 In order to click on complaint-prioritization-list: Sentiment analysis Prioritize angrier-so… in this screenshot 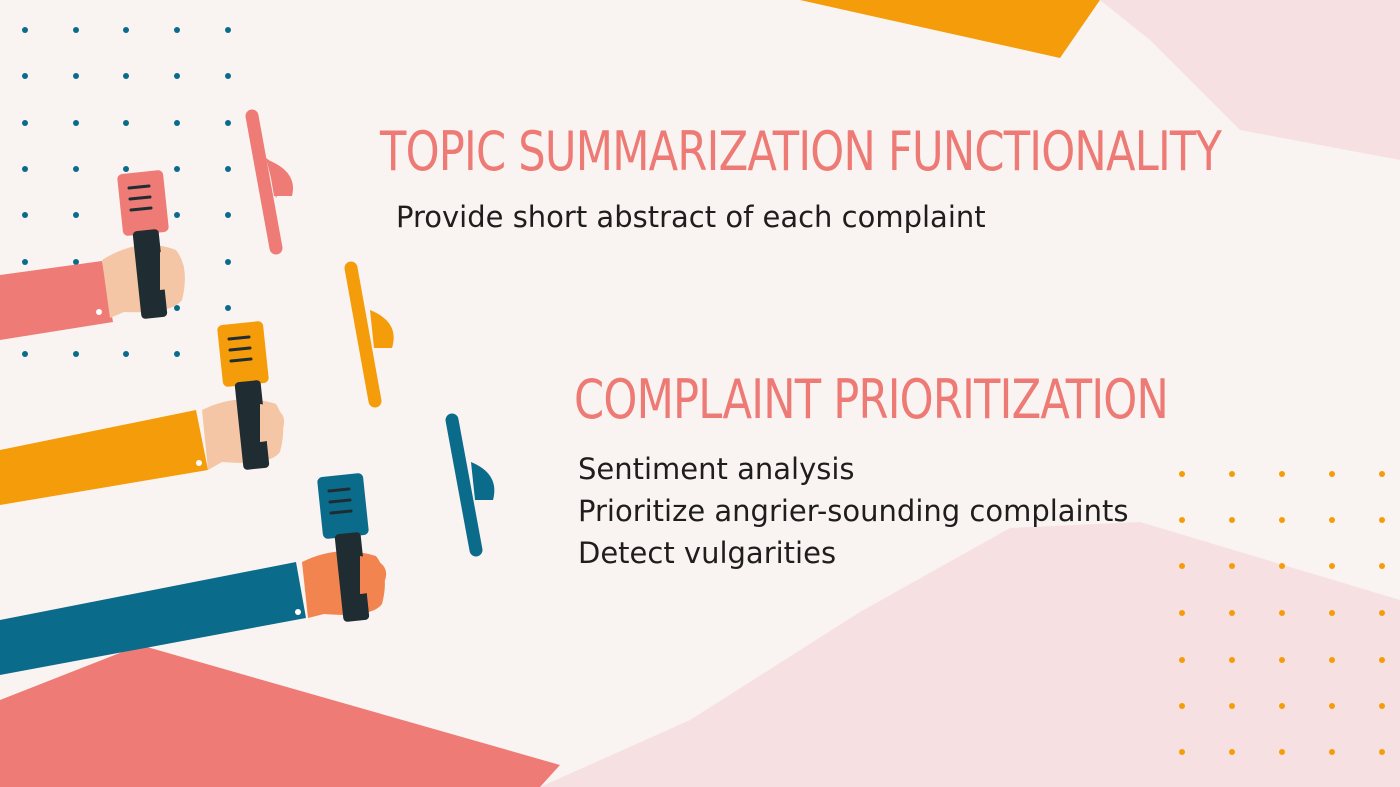, I will do `click(853, 518)`.